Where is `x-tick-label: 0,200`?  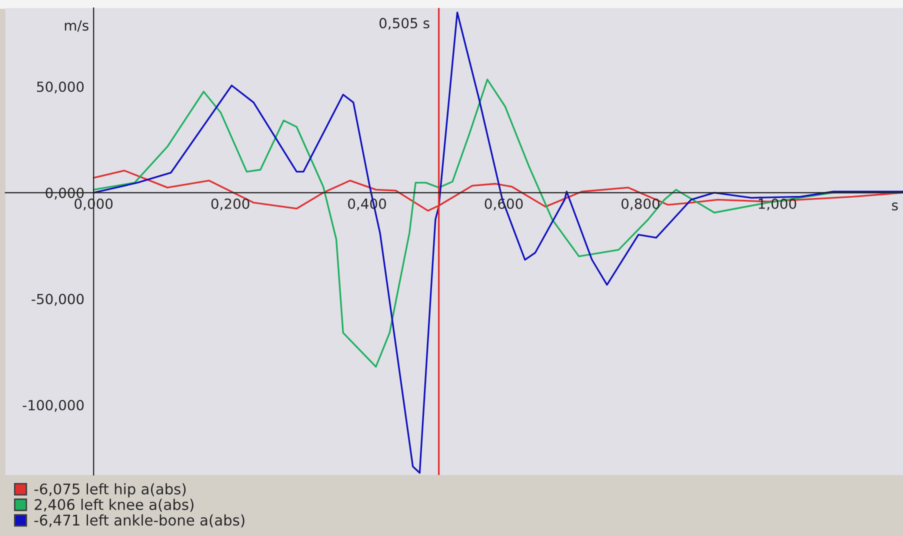
x-tick-label: 0,200 is located at coordinates (230, 204).